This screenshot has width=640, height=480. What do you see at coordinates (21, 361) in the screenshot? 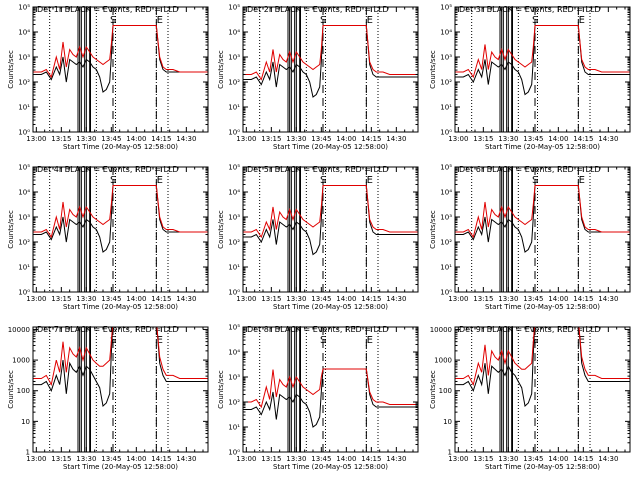
I see `y-tick-label: 1000` at bounding box center [21, 361].